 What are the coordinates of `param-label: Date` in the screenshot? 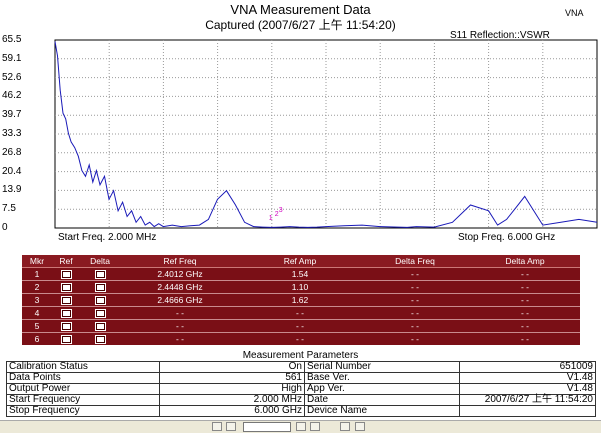 It's located at (382, 400).